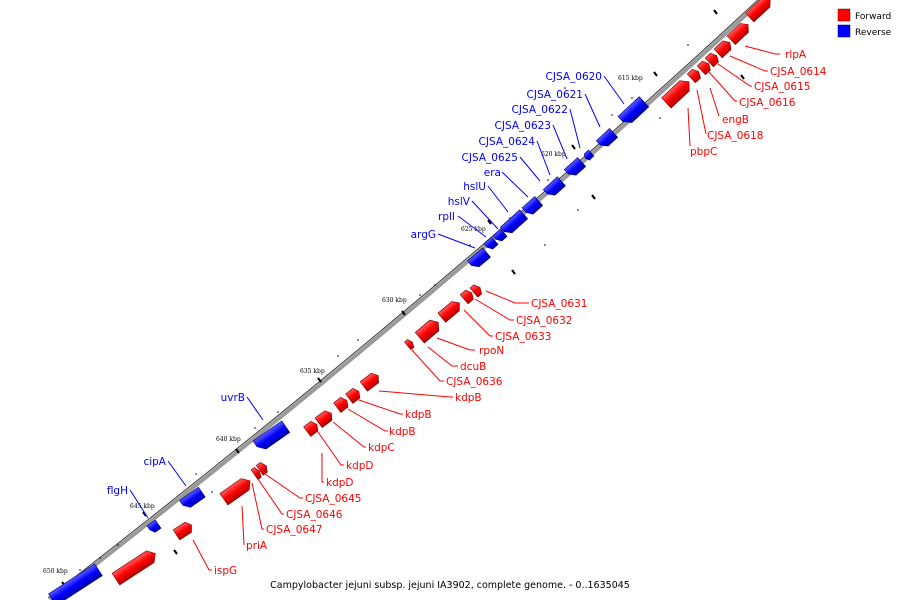 This screenshot has width=900, height=600. What do you see at coordinates (117, 491) in the screenshot?
I see `label-flgH: flgH` at bounding box center [117, 491].